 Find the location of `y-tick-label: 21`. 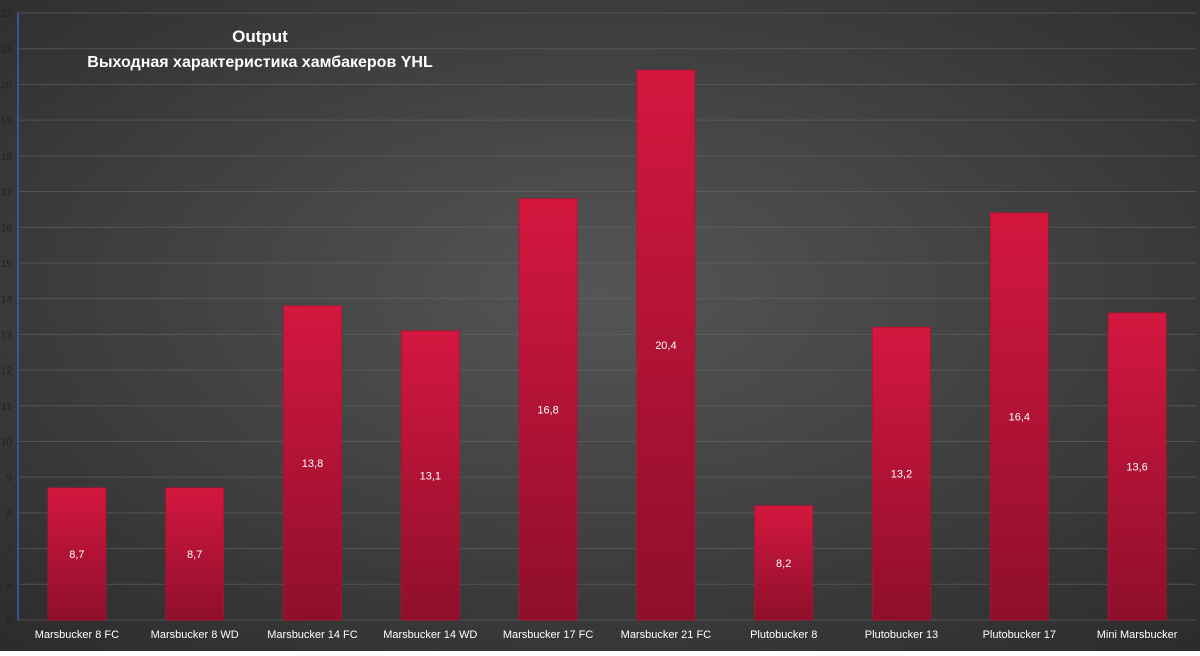

y-tick-label: 21 is located at coordinates (7, 50).